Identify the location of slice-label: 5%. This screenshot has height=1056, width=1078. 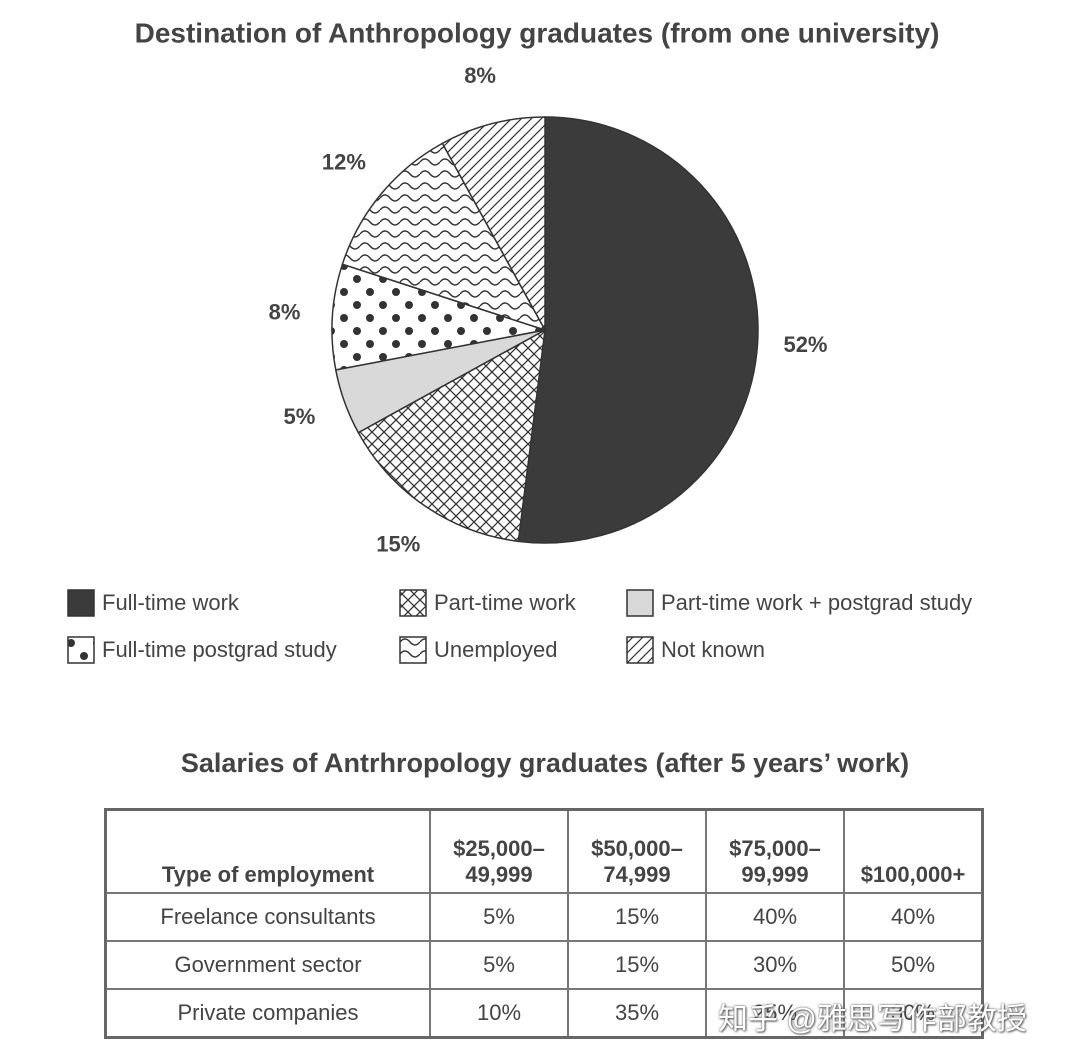
(300, 416).